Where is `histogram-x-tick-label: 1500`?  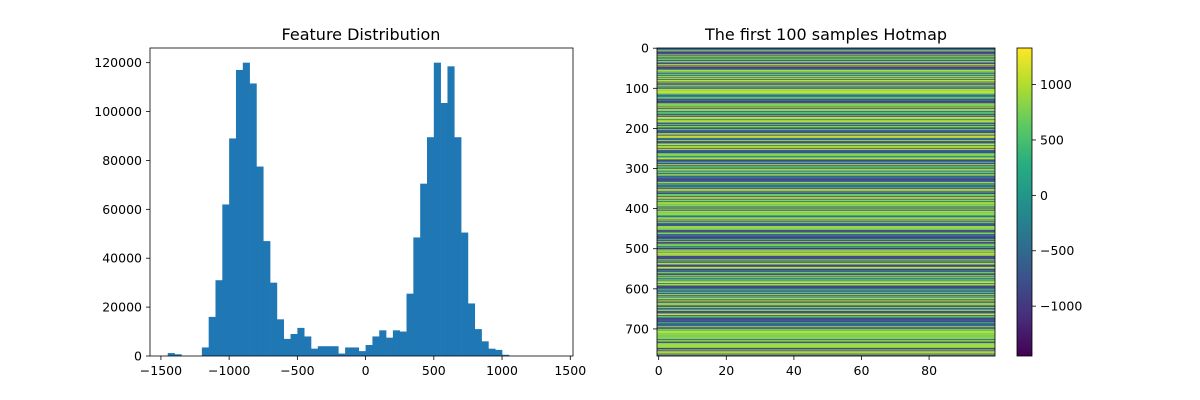 histogram-x-tick-label: 1500 is located at coordinates (570, 370).